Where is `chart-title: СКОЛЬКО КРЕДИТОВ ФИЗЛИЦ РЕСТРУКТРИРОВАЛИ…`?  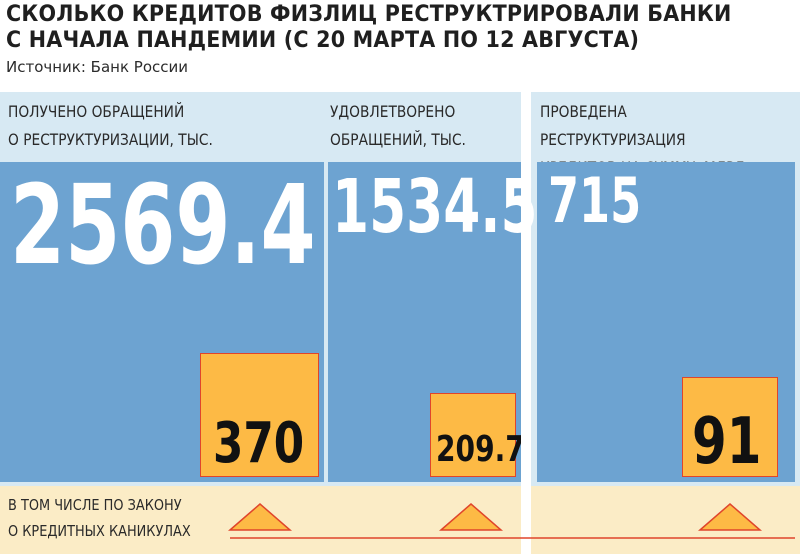
chart-title: СКОЛЬКО КРЕДИТОВ ФИЗЛИЦ РЕСТРУКТРИРОВАЛИ… is located at coordinates (369, 27).